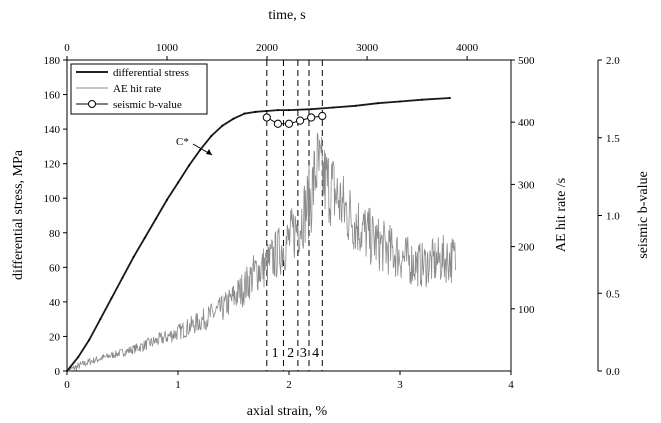  What do you see at coordinates (52, 165) in the screenshot?
I see `y-left-tick-label: 120` at bounding box center [52, 165].